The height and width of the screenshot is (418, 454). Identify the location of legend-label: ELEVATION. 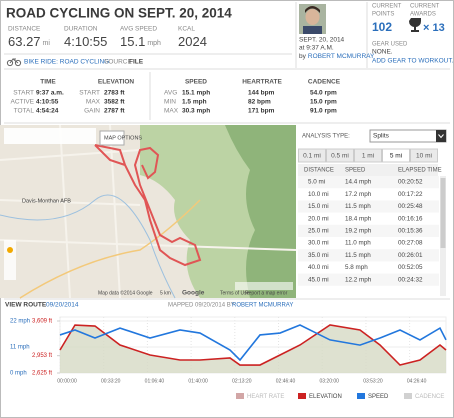
(325, 397).